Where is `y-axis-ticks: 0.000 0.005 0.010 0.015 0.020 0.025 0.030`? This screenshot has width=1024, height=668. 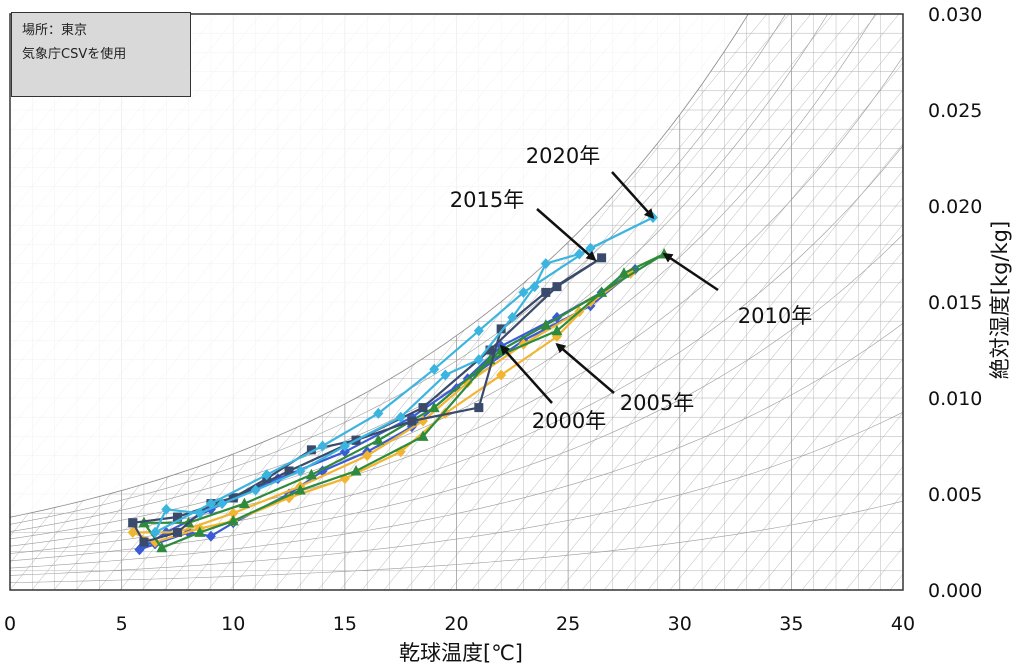
y-axis-ticks: 0.000 0.005 0.010 0.015 0.020 0.025 0.030 is located at coordinates (955, 303).